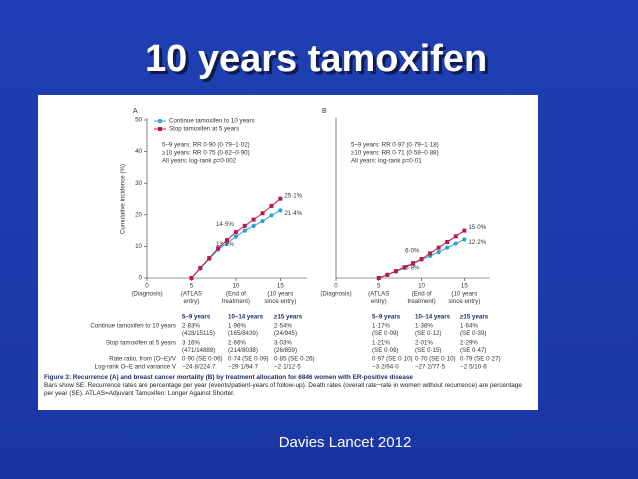 The height and width of the screenshot is (479, 638). What do you see at coordinates (469, 326) in the screenshot?
I see `table-cell: 1·64%` at bounding box center [469, 326].